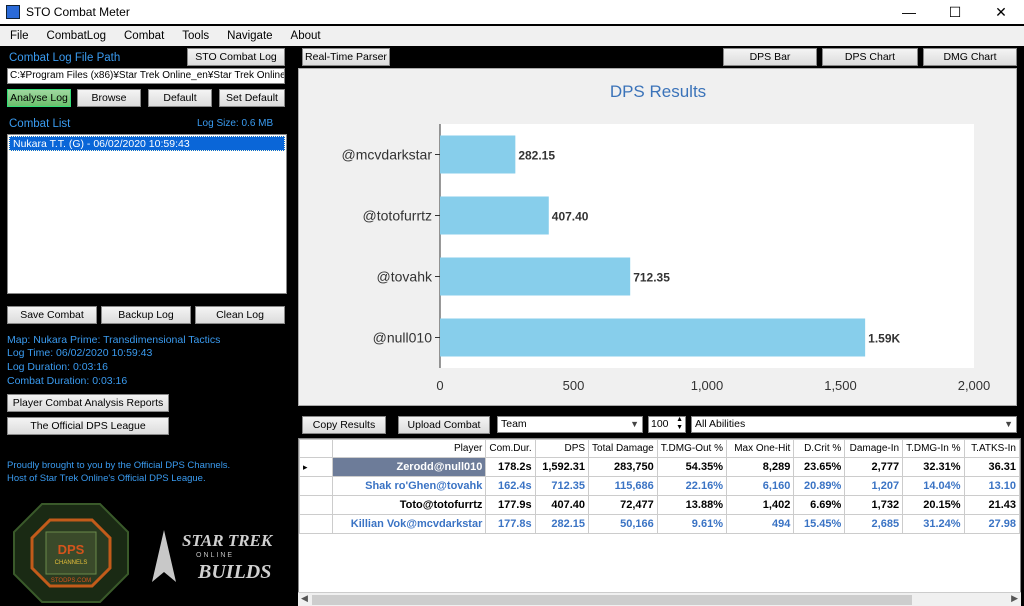 This screenshot has height=606, width=1024. Describe the element at coordinates (691, 448) in the screenshot. I see `column-header-tdmg-out: T.DMG-Out %` at that location.